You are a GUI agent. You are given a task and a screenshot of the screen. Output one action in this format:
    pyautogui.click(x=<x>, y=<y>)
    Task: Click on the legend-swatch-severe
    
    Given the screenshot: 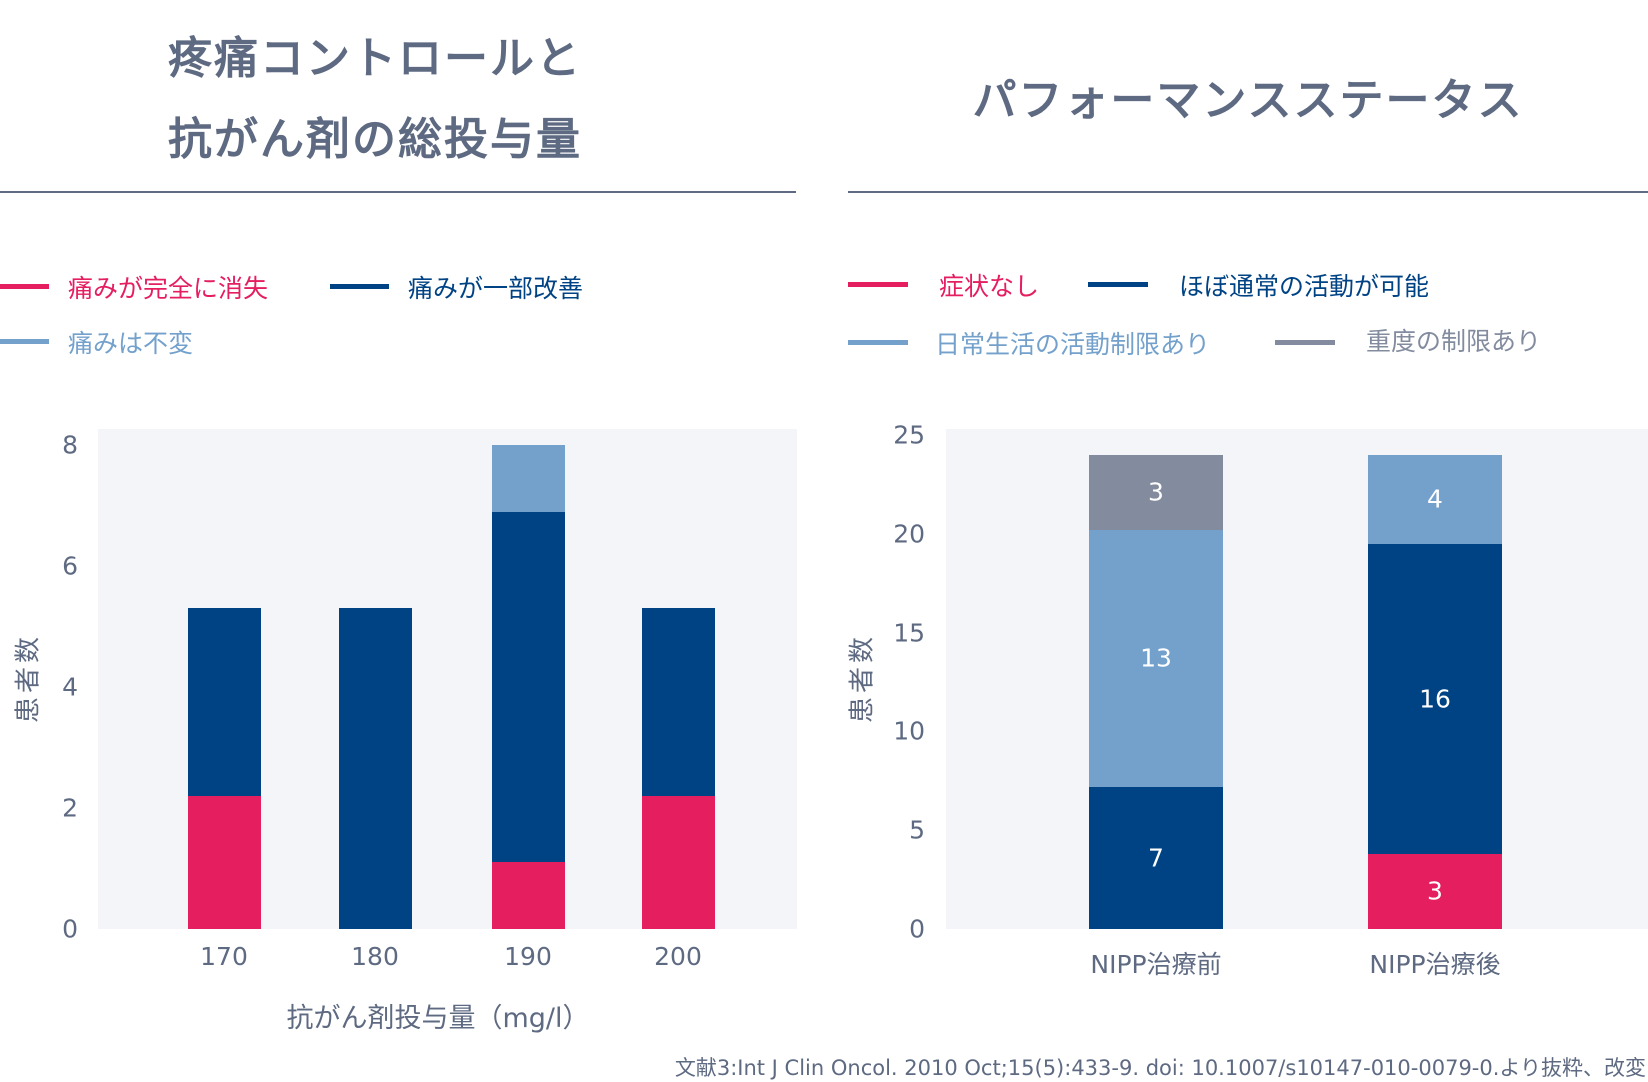 What is the action you would take?
    pyautogui.click(x=1305, y=342)
    